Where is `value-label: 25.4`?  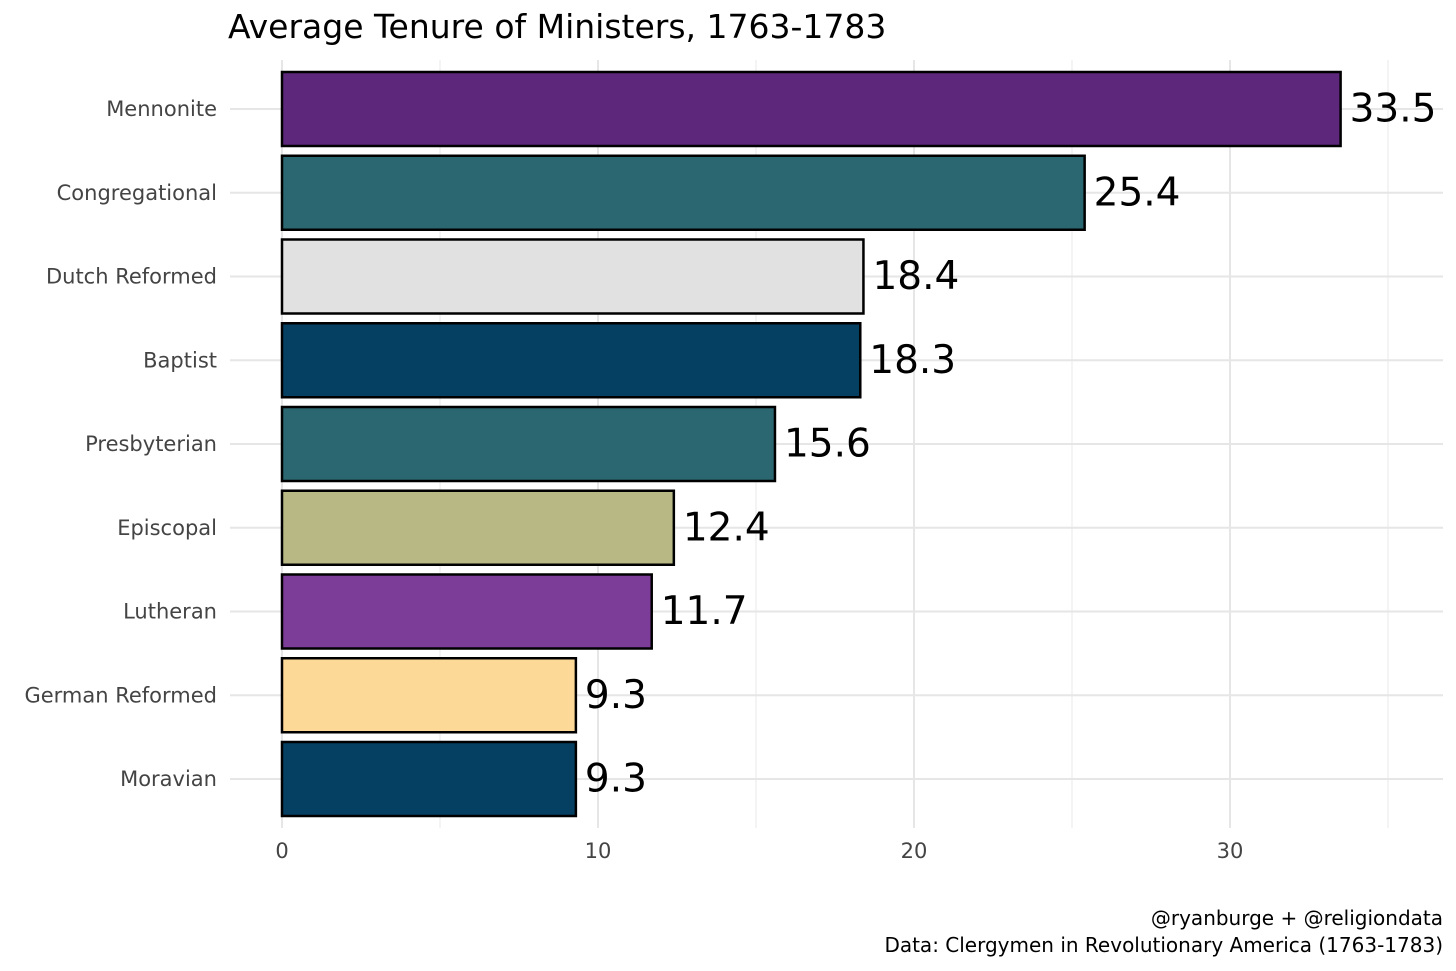 value-label: 25.4 is located at coordinates (1137, 192).